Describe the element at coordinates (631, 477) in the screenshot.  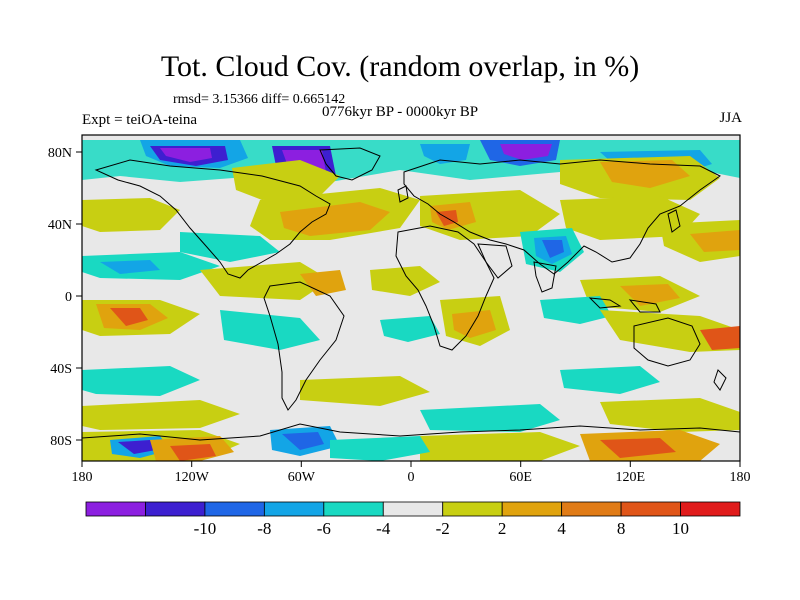
I see `lon-tick-label: 120E` at that location.